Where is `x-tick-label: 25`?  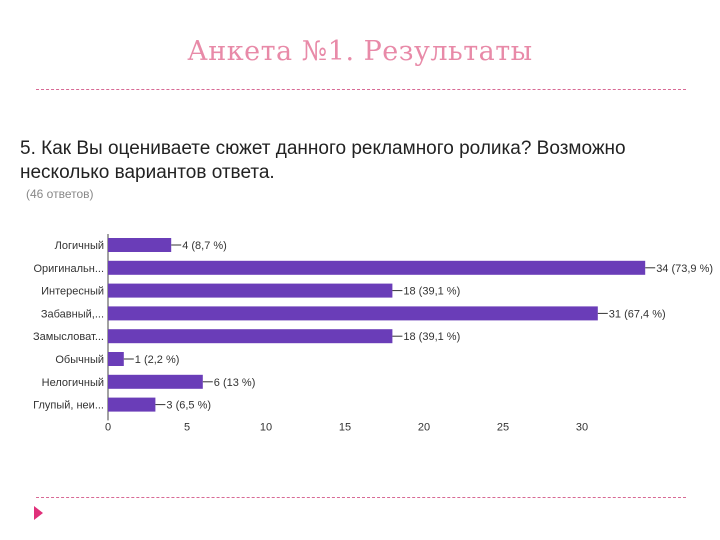 x-tick-label: 25 is located at coordinates (503, 427).